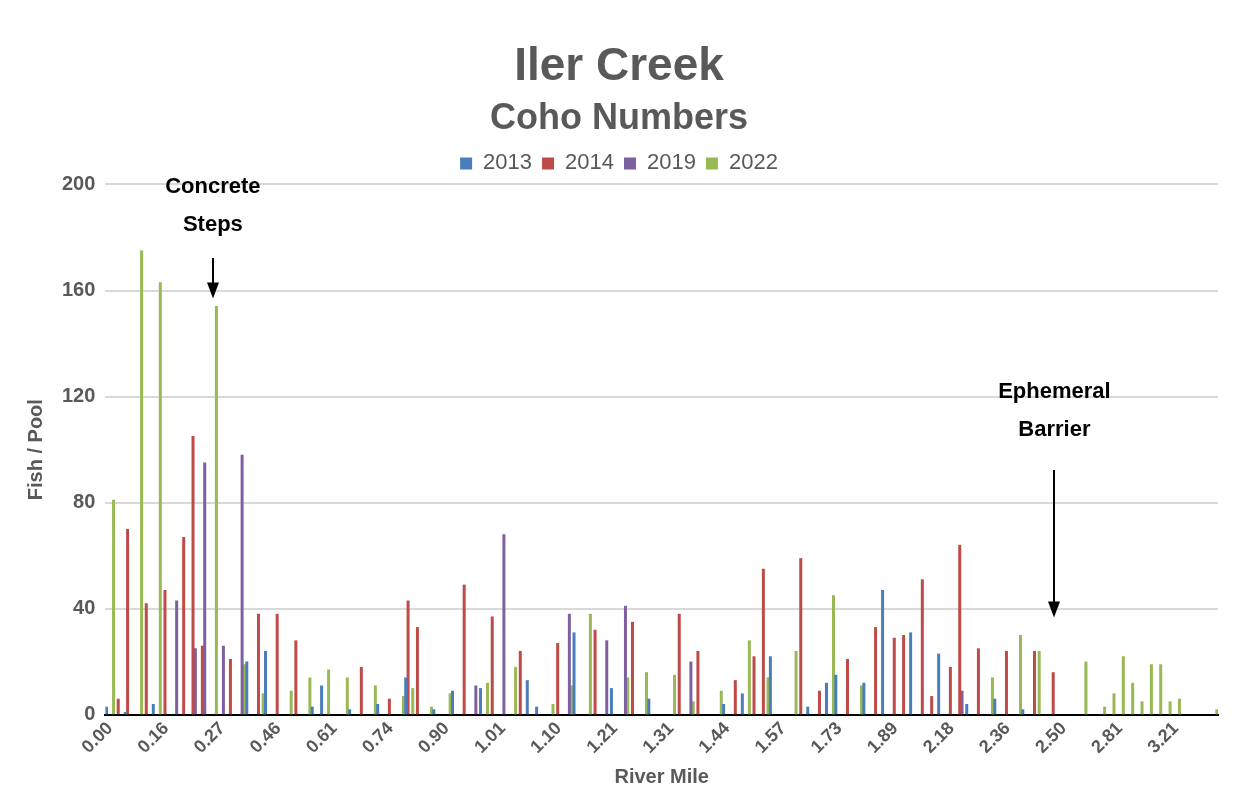 The width and height of the screenshot is (1248, 803). I want to click on legend-label: 2019, so click(671, 162).